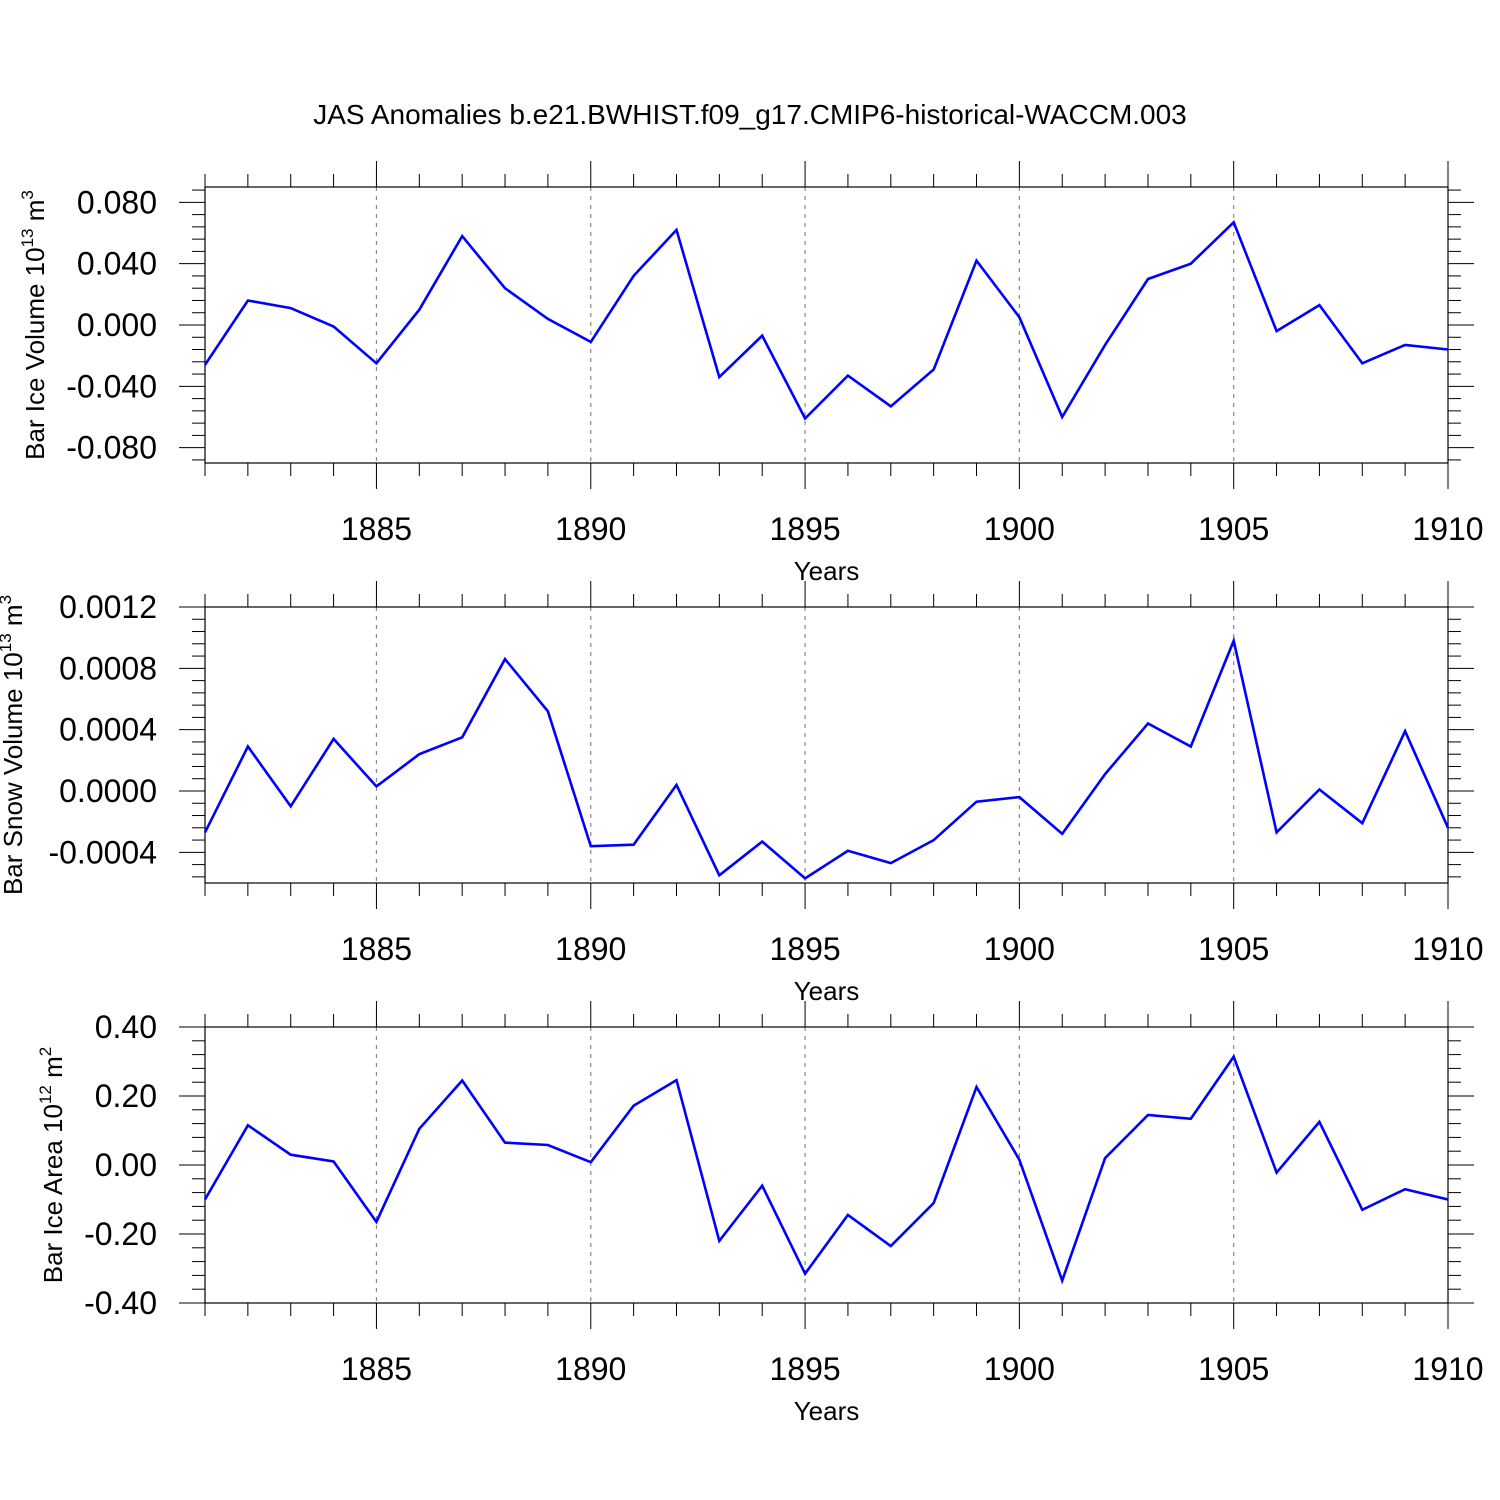 This screenshot has width=1500, height=1500. I want to click on y-tick-label: 0.00, so click(126, 1165).